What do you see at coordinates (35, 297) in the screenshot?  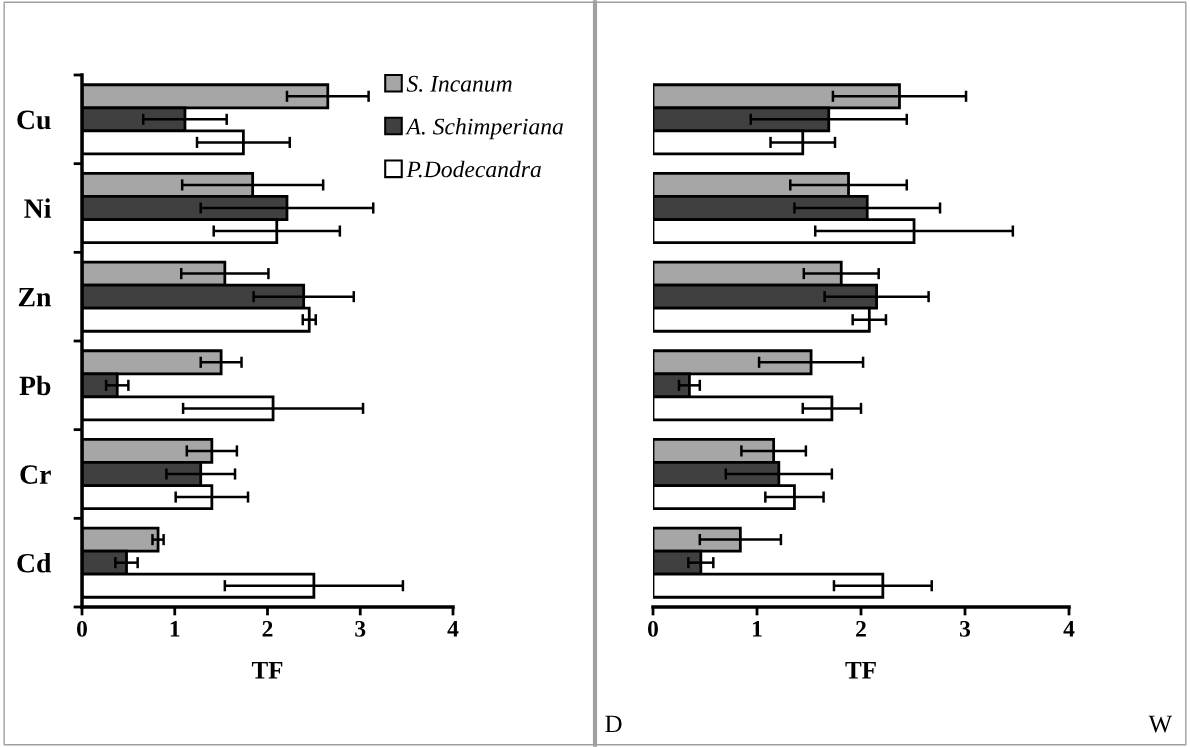 I see `y-tick-label: Zn` at bounding box center [35, 297].